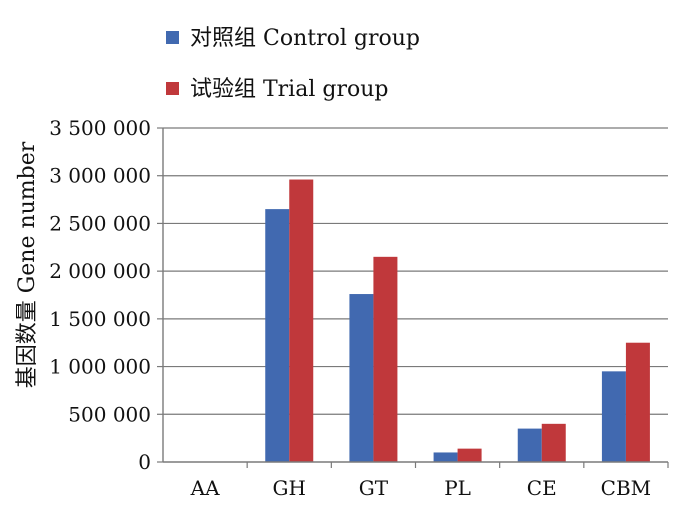 This screenshot has width=700, height=524. Describe the element at coordinates (100, 223) in the screenshot. I see `y-tick-label: 2 500 000` at that location.